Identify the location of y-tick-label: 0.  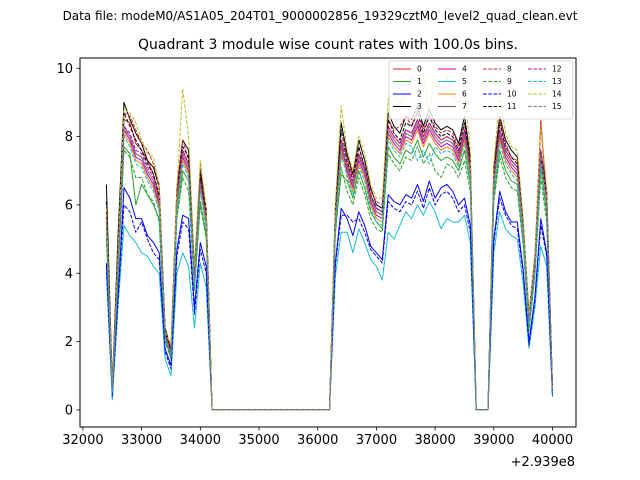
(69, 410).